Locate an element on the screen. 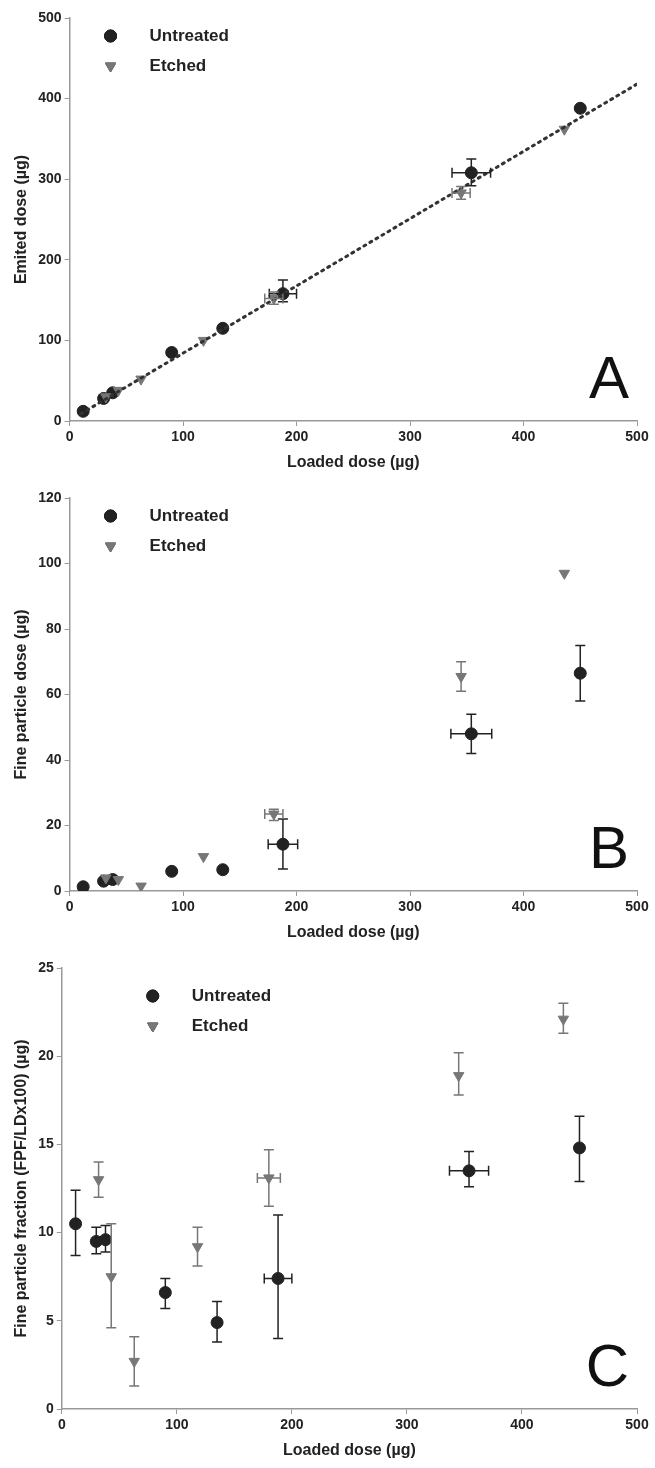 The height and width of the screenshot is (1468, 655). y-tick-label: 300 is located at coordinates (50, 178).